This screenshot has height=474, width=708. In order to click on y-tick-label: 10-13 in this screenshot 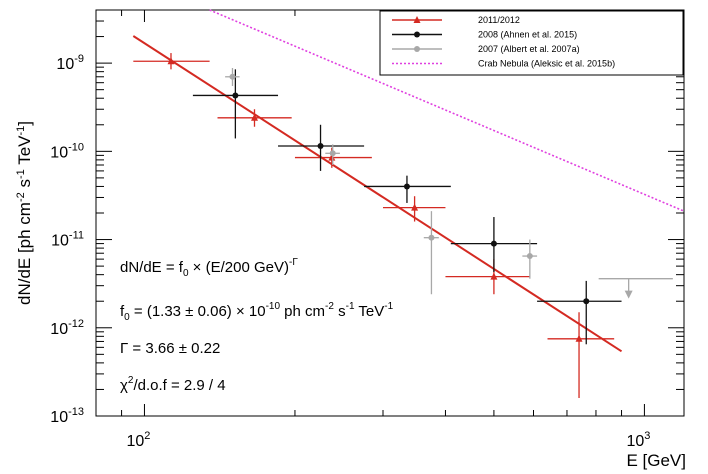, I will do `click(67, 416)`.